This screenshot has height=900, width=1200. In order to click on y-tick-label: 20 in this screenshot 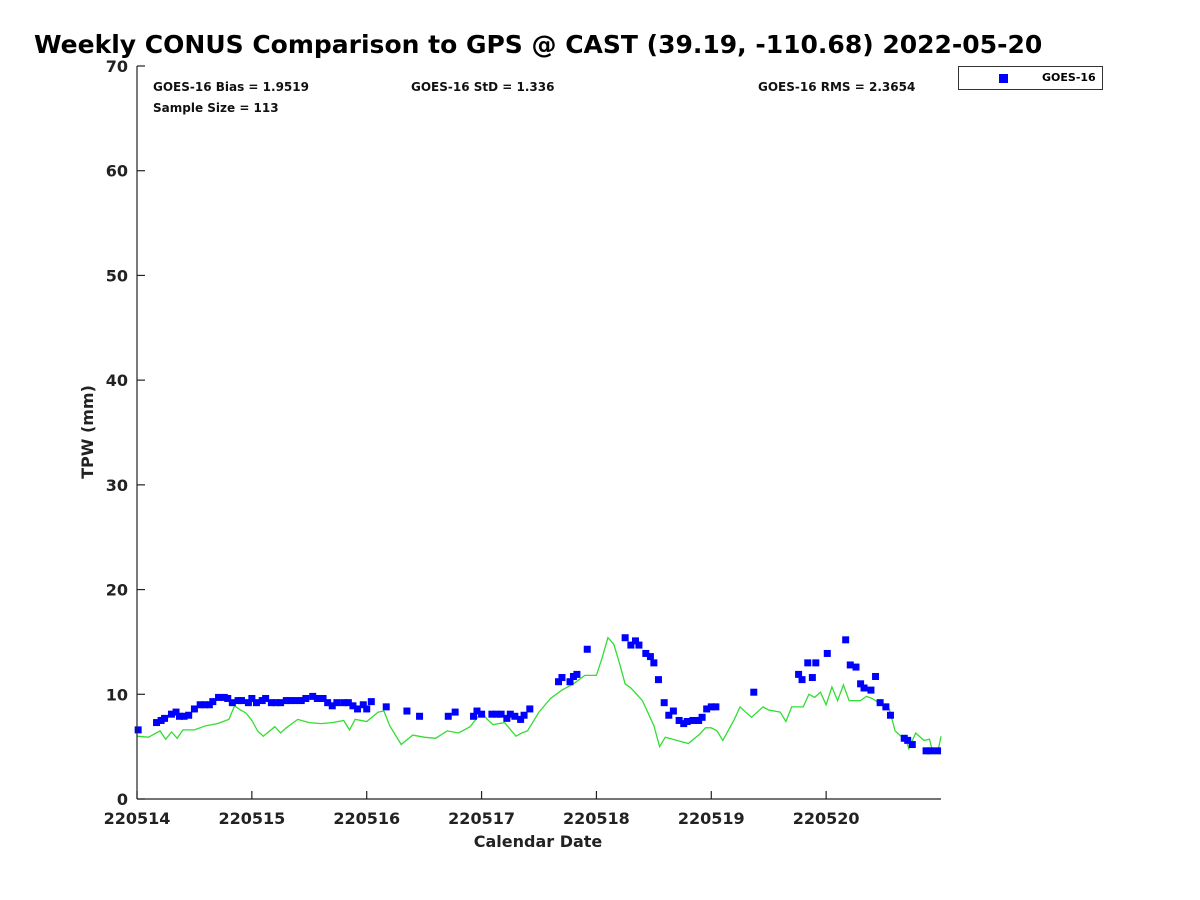, I will do `click(117, 590)`.